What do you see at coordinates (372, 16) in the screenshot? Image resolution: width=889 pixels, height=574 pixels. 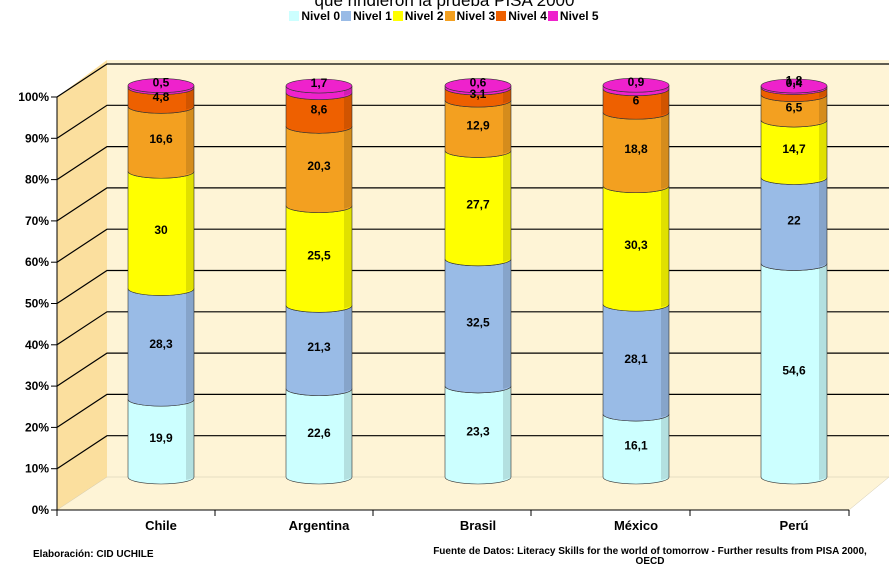 I see `legend-label: Nivel 1` at bounding box center [372, 16].